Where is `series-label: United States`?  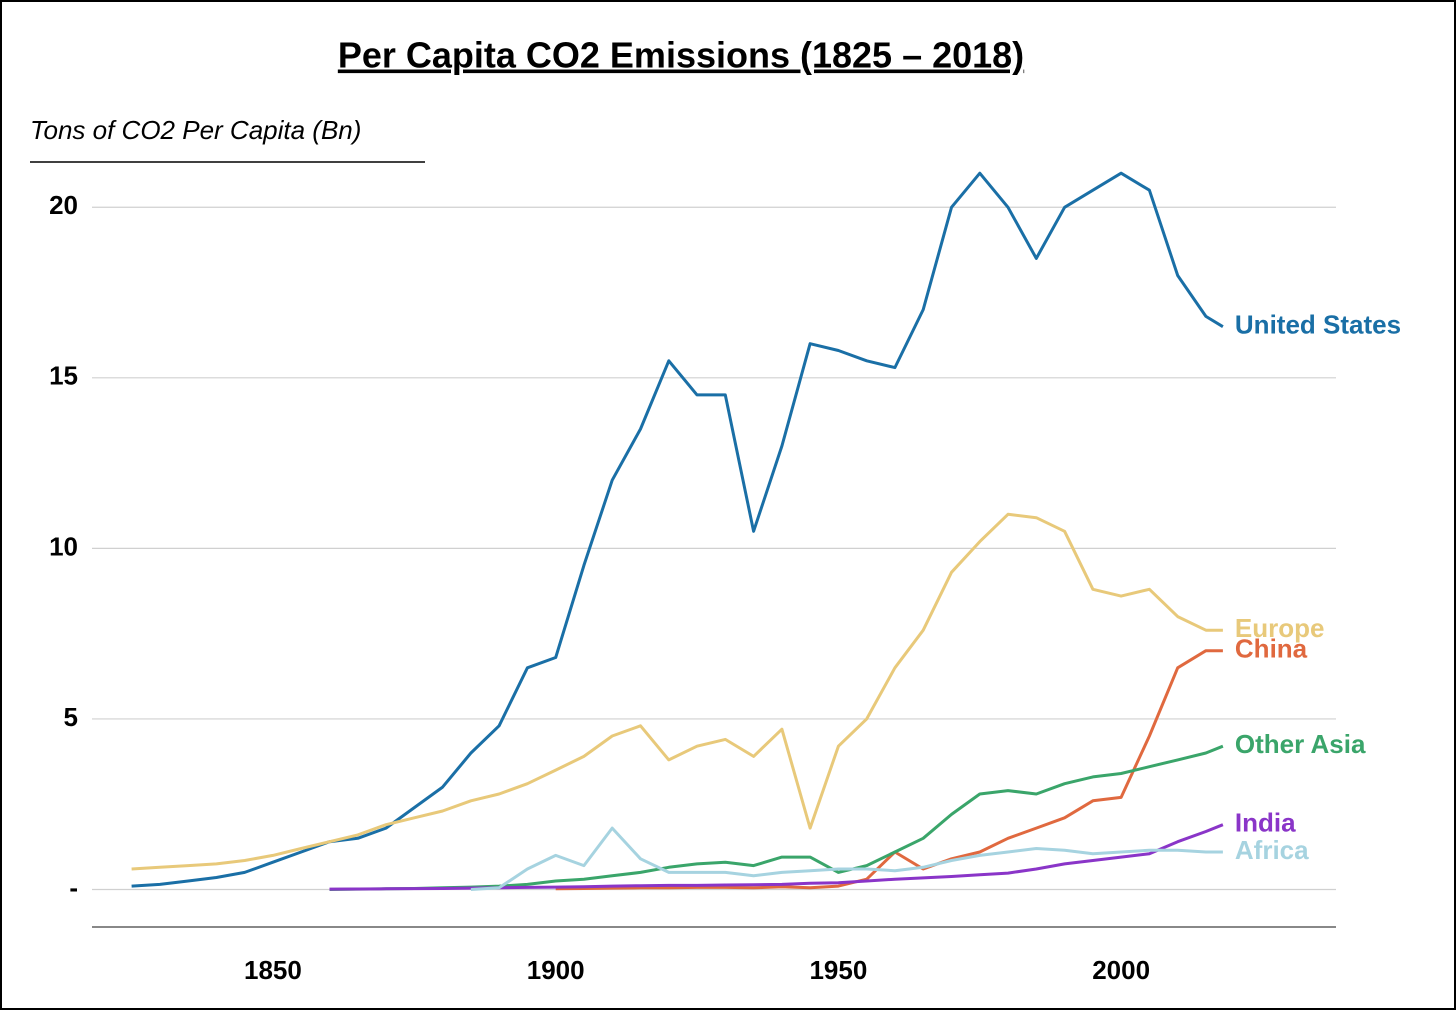
series-label: United States is located at coordinates (1318, 325).